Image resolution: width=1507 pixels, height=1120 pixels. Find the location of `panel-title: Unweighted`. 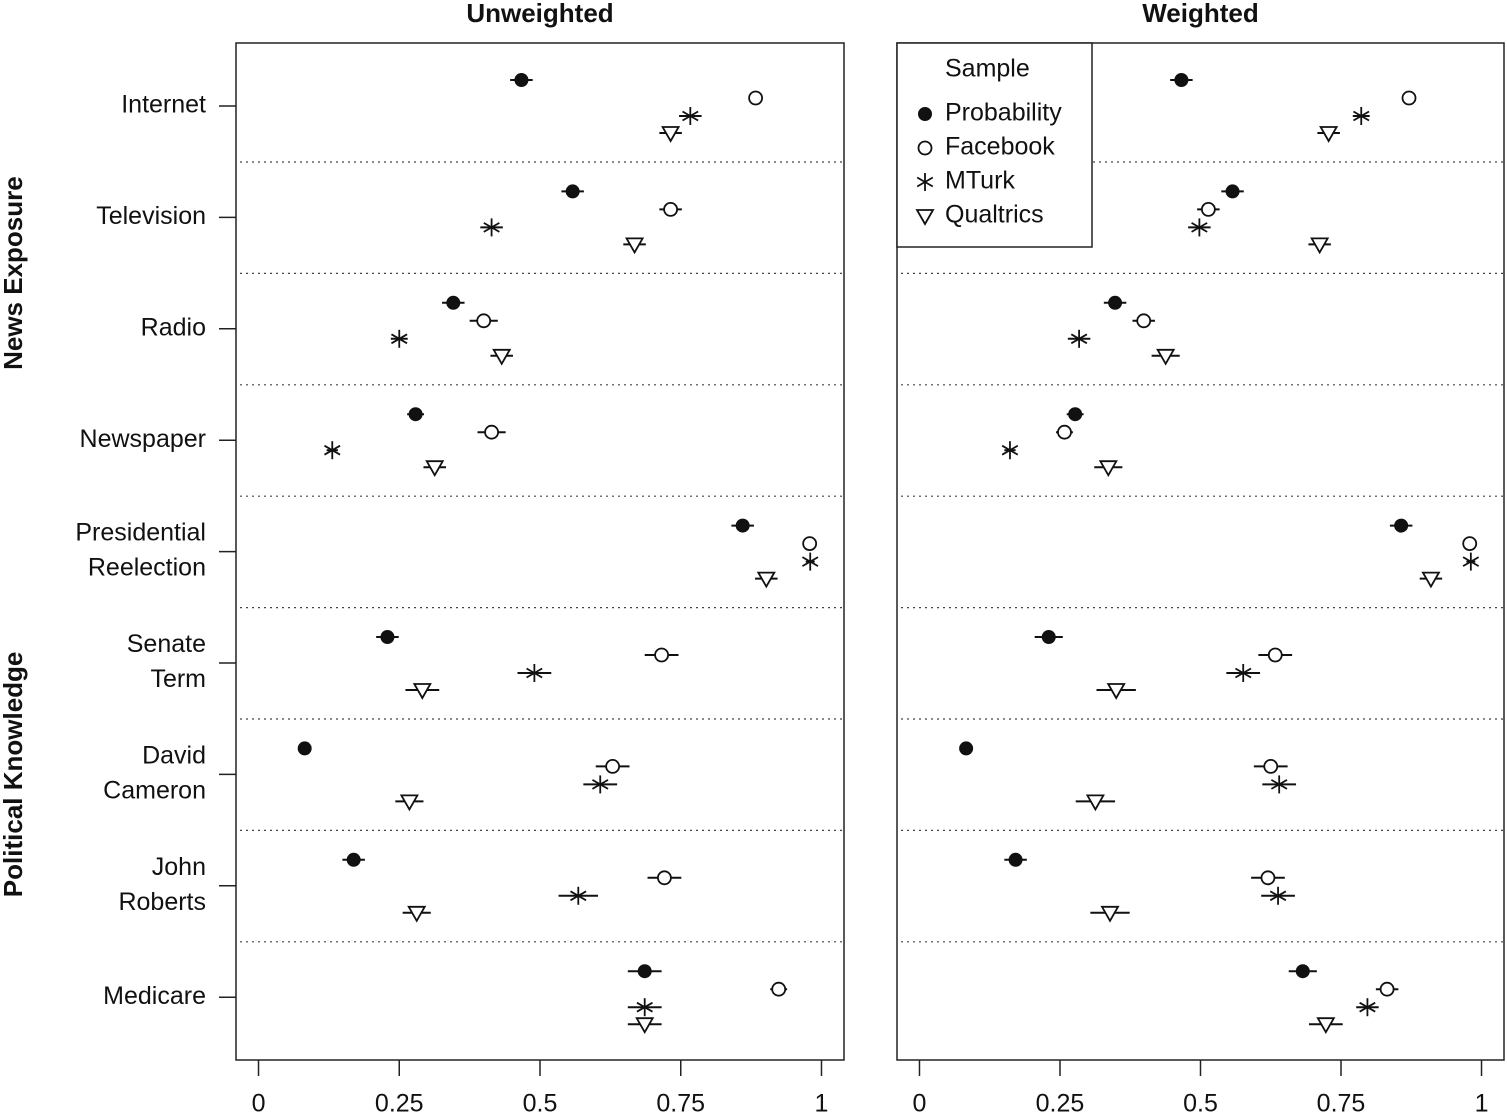

panel-title: Unweighted is located at coordinates (539, 14).